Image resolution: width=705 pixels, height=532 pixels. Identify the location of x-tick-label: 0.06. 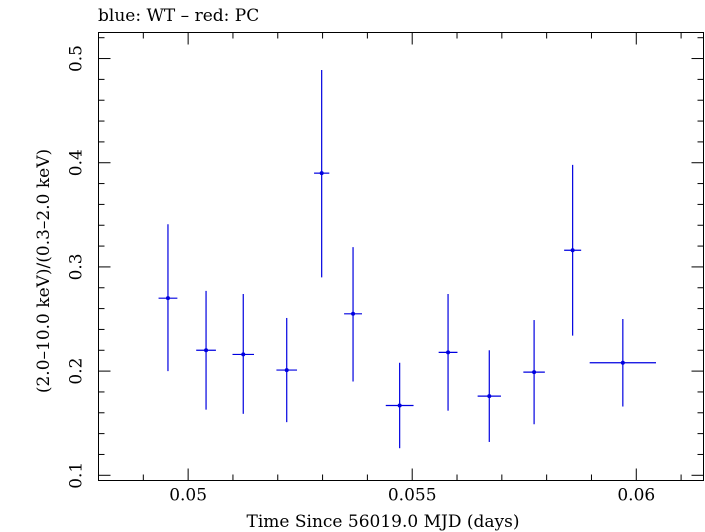
(636, 496).